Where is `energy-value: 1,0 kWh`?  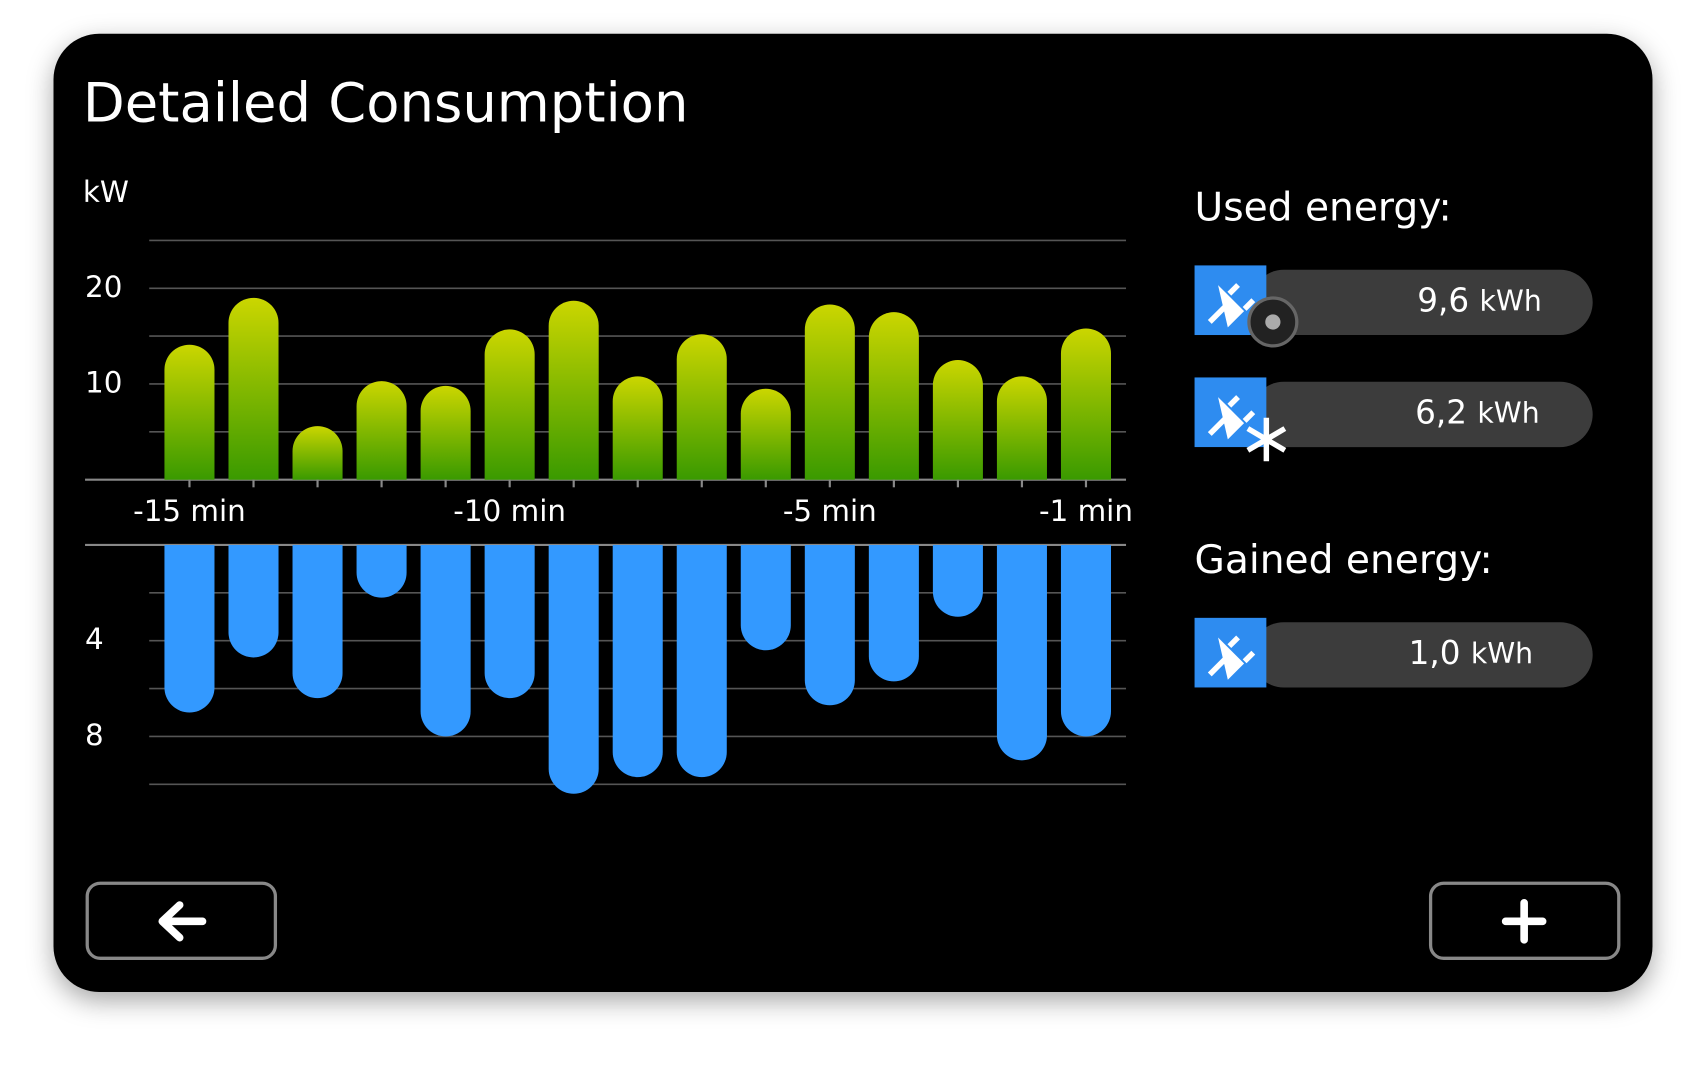
energy-value: 1,0 kWh is located at coordinates (1471, 653).